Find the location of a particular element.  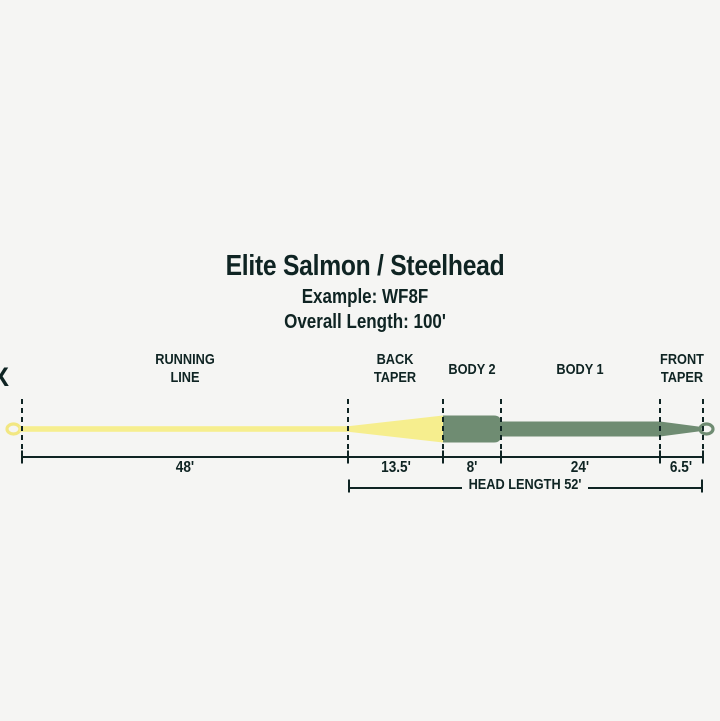

label-running-line: RUNNING LINE is located at coordinates (185, 368).